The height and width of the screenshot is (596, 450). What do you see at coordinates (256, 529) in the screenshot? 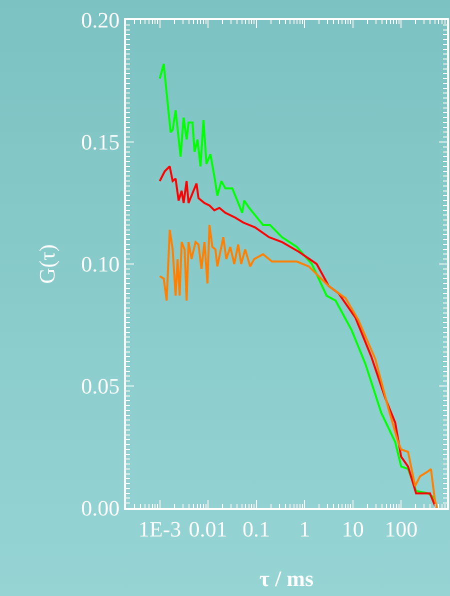
I see `x-tick-label: 0.1` at bounding box center [256, 529].